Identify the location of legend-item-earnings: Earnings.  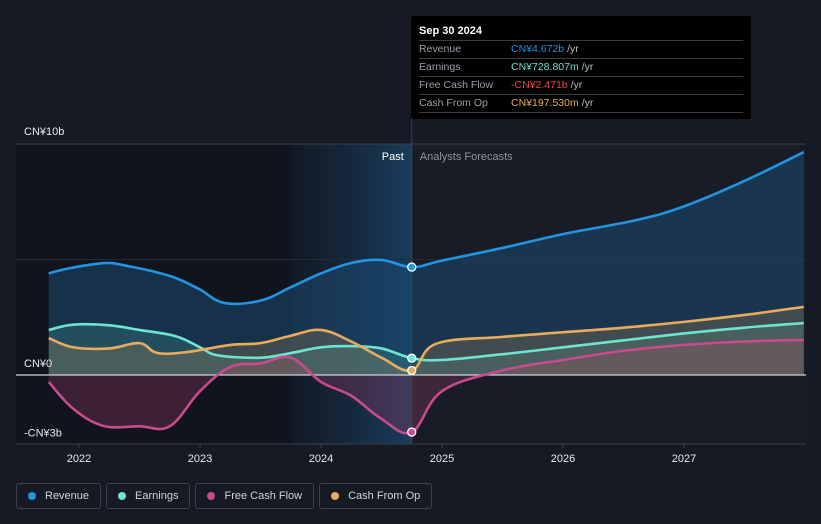
(148, 496).